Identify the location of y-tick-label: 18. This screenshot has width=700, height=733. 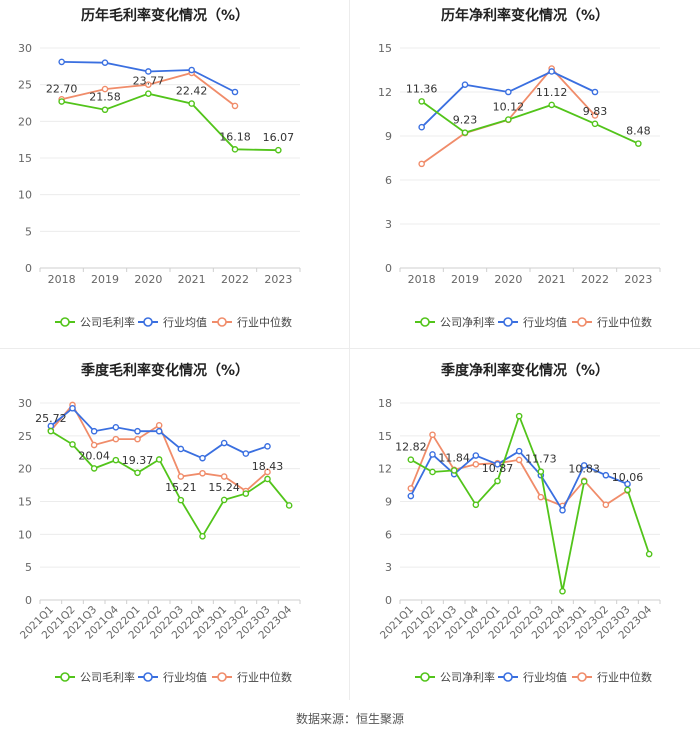
(385, 403).